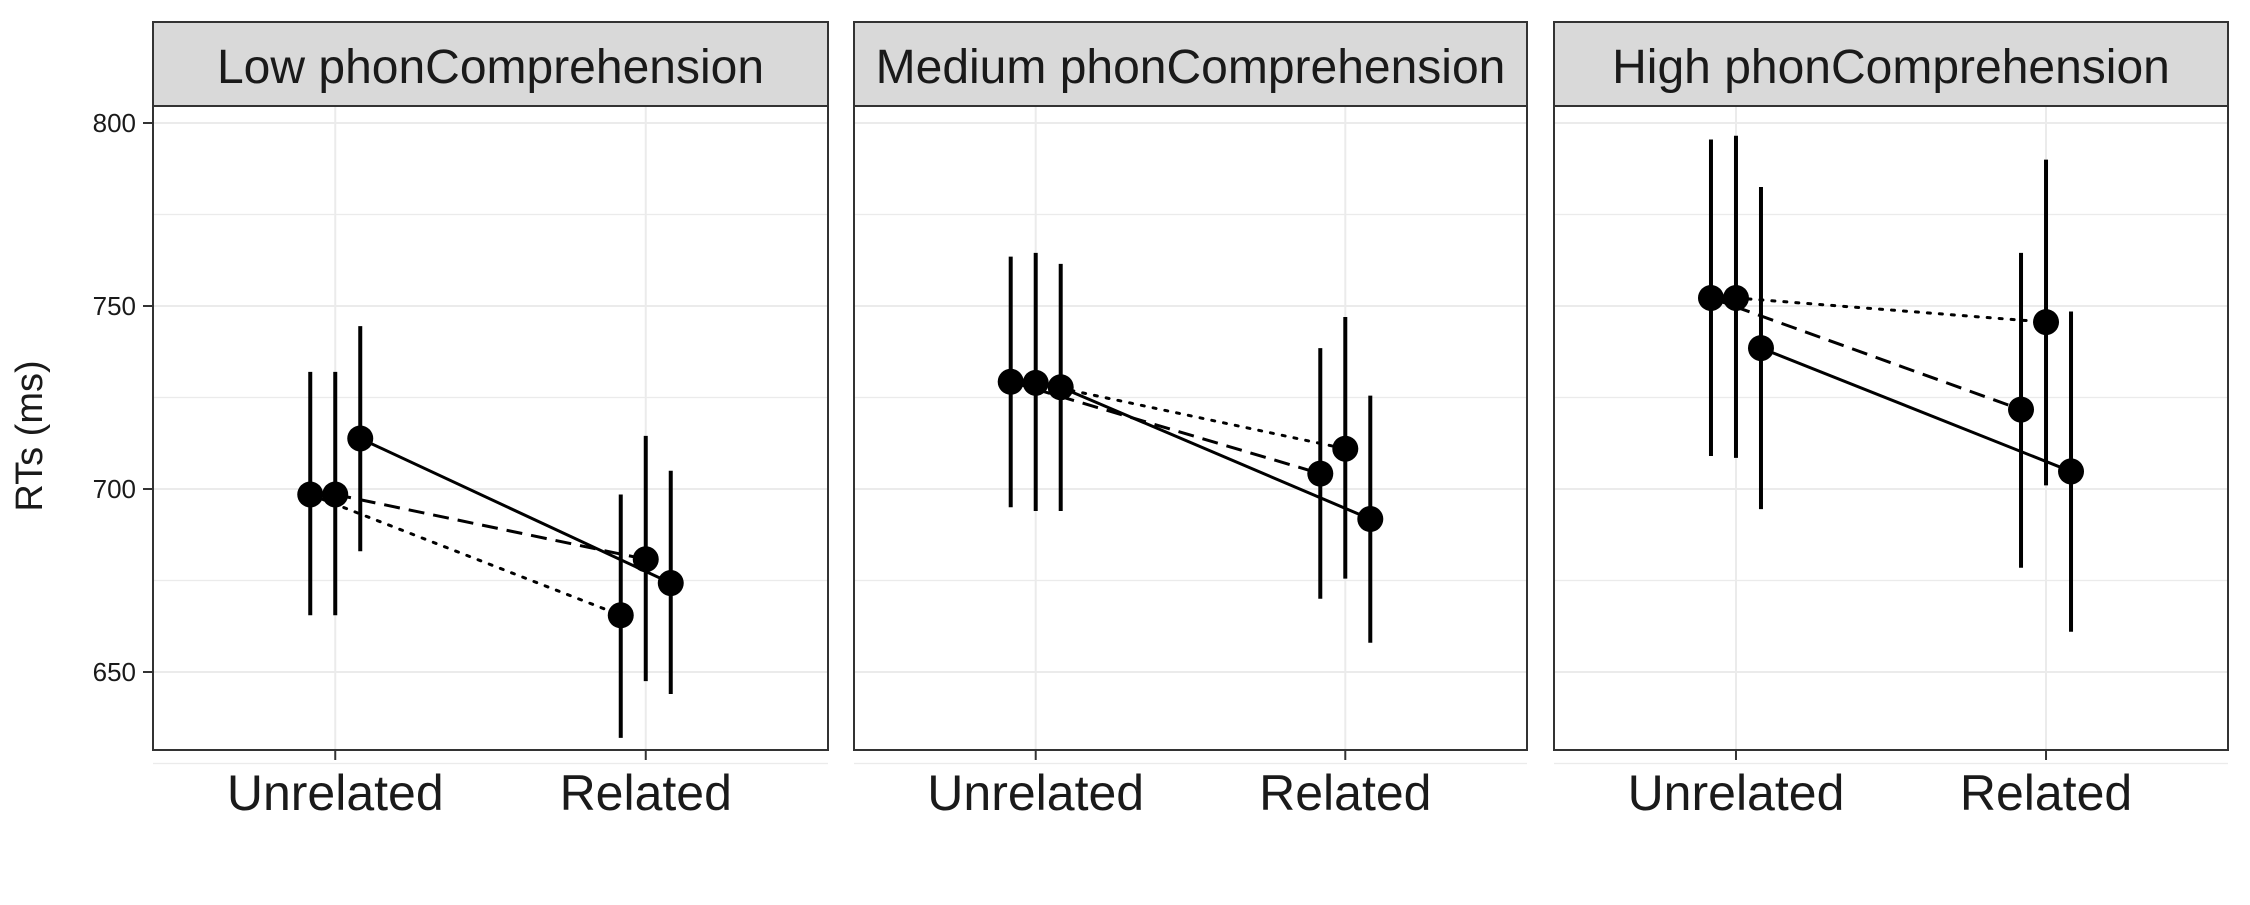 This screenshot has height=905, width=2250. What do you see at coordinates (114, 123) in the screenshot?
I see `y-tick-label: 800` at bounding box center [114, 123].